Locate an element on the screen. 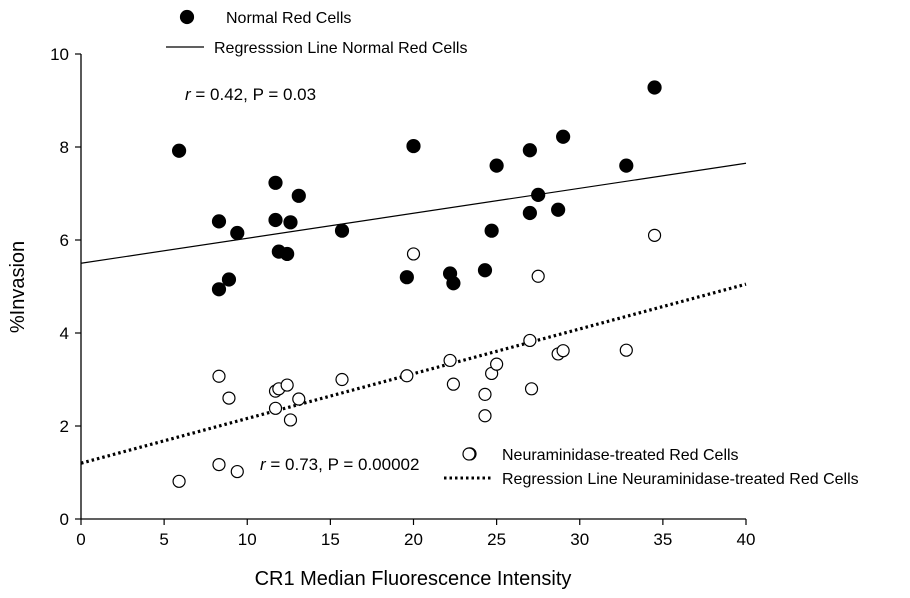  x-tick-label: 0 is located at coordinates (80, 539).